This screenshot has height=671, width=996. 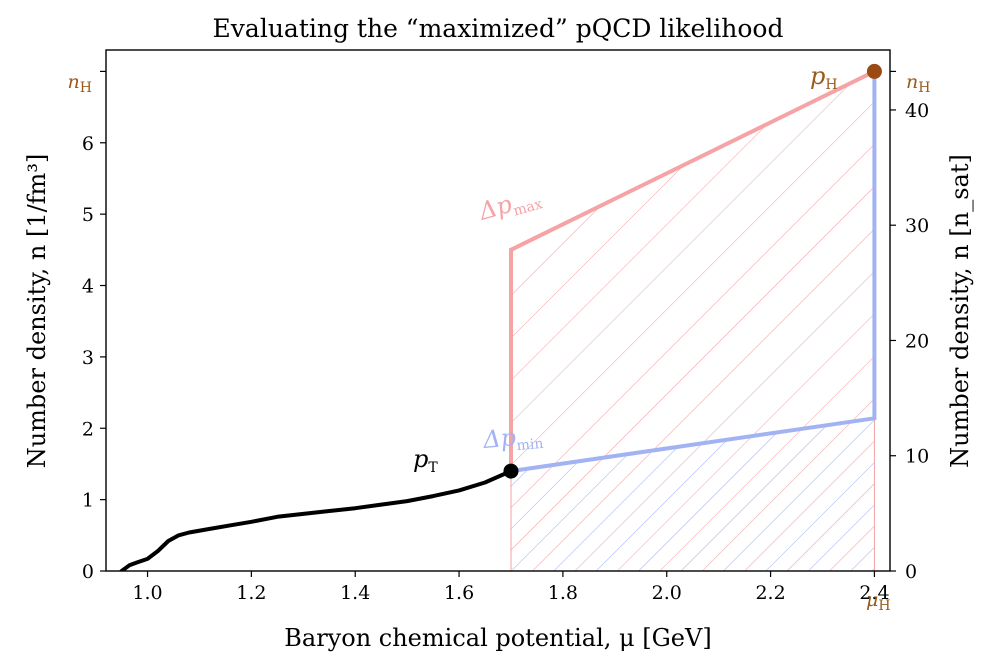 I want to click on x-tick-label: 2.4, so click(x=874, y=593).